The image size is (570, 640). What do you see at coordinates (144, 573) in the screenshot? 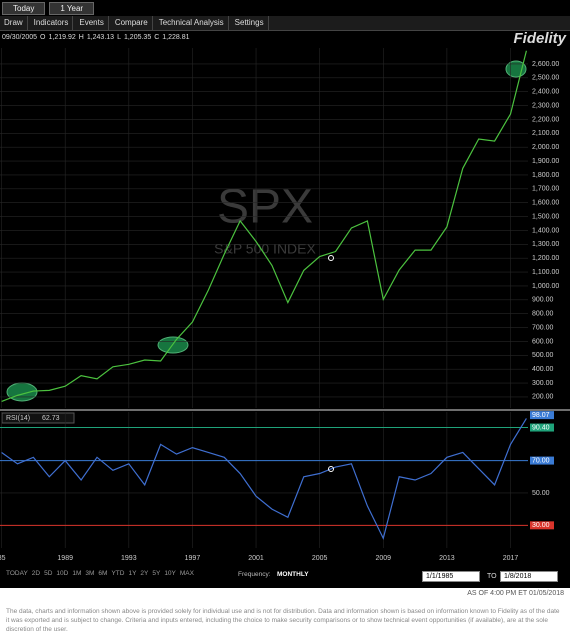
I see `range-button: 2Y` at bounding box center [144, 573].